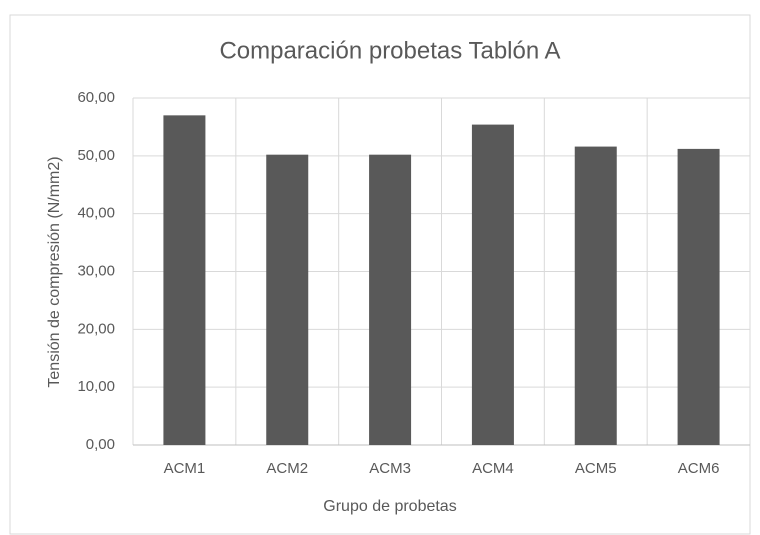  I want to click on x-tick-label: ACM5, so click(596, 468).